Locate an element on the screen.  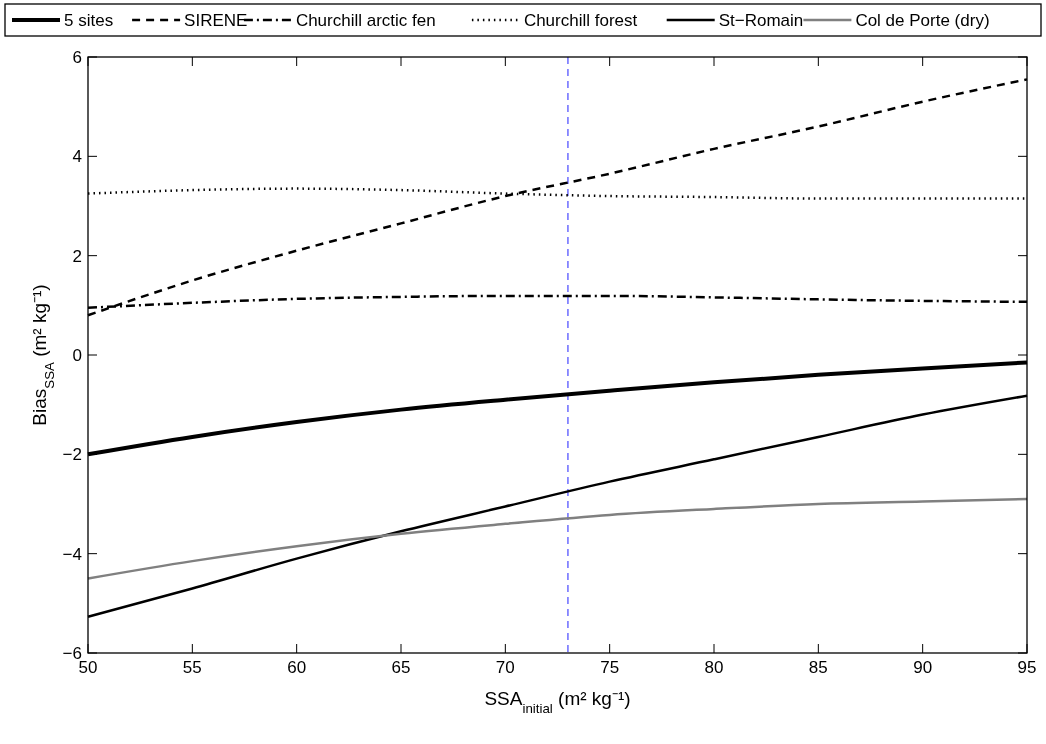
x-axis-title: SSA$_{initial}$ (m² kg⁻¹) is located at coordinates (557, 702).